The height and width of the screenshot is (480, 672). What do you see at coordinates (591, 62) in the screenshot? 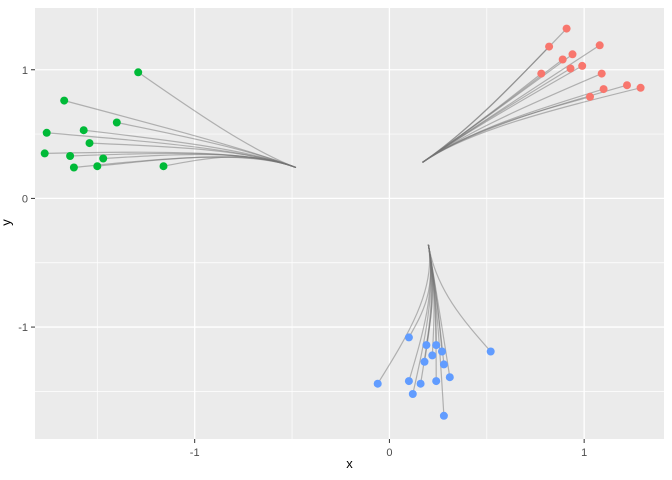
I see `points-red-cluster` at bounding box center [591, 62].